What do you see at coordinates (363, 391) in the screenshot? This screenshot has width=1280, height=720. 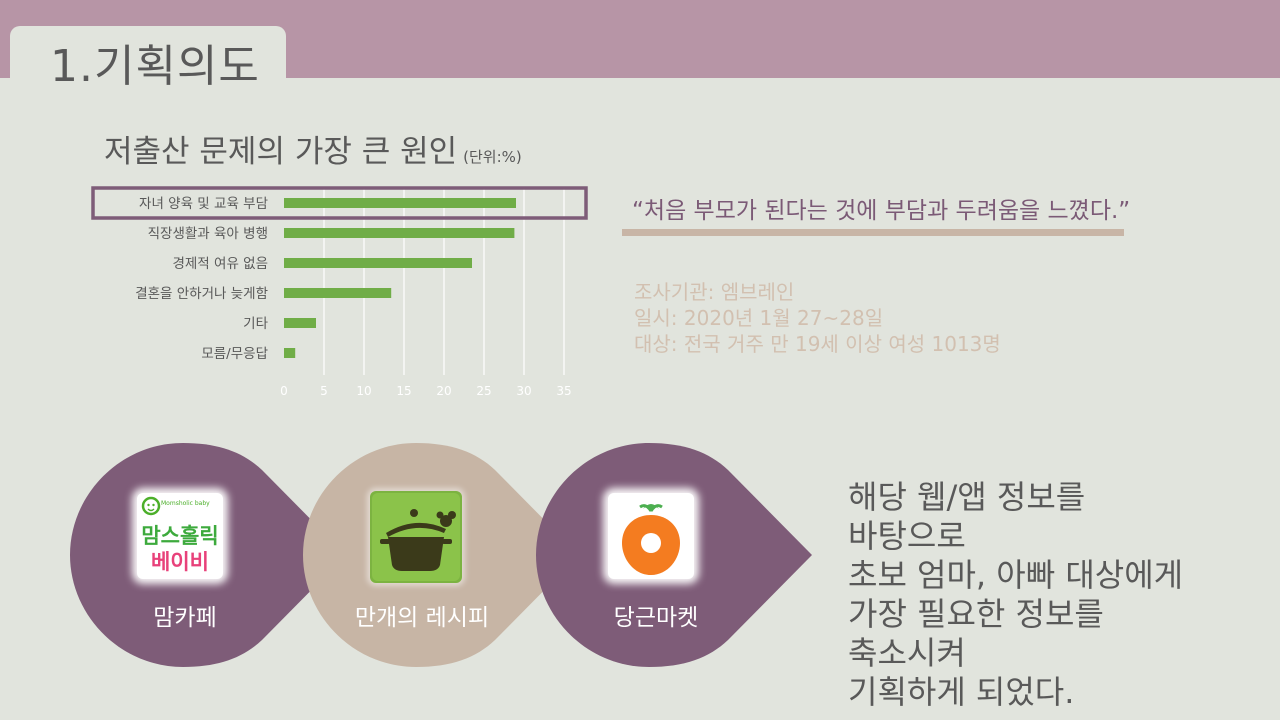 I see `tick-label: 10` at bounding box center [363, 391].